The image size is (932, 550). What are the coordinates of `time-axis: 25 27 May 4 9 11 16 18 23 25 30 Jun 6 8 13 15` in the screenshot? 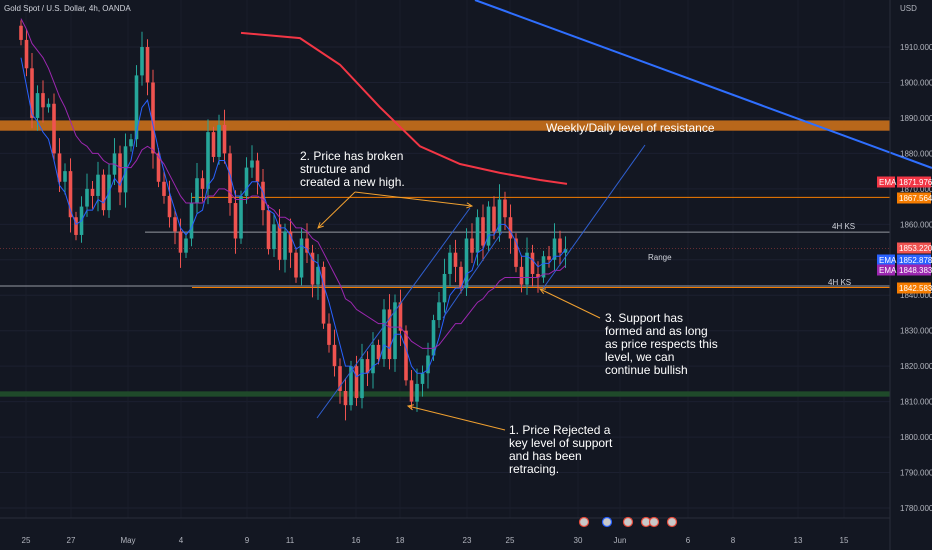 It's located at (435, 540).